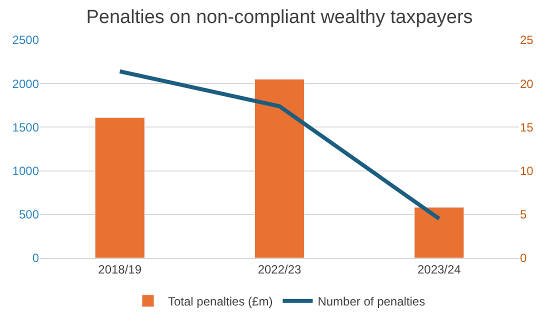 The width and height of the screenshot is (559, 327). Describe the element at coordinates (523, 215) in the screenshot. I see `y2-tick-label: 5` at that location.